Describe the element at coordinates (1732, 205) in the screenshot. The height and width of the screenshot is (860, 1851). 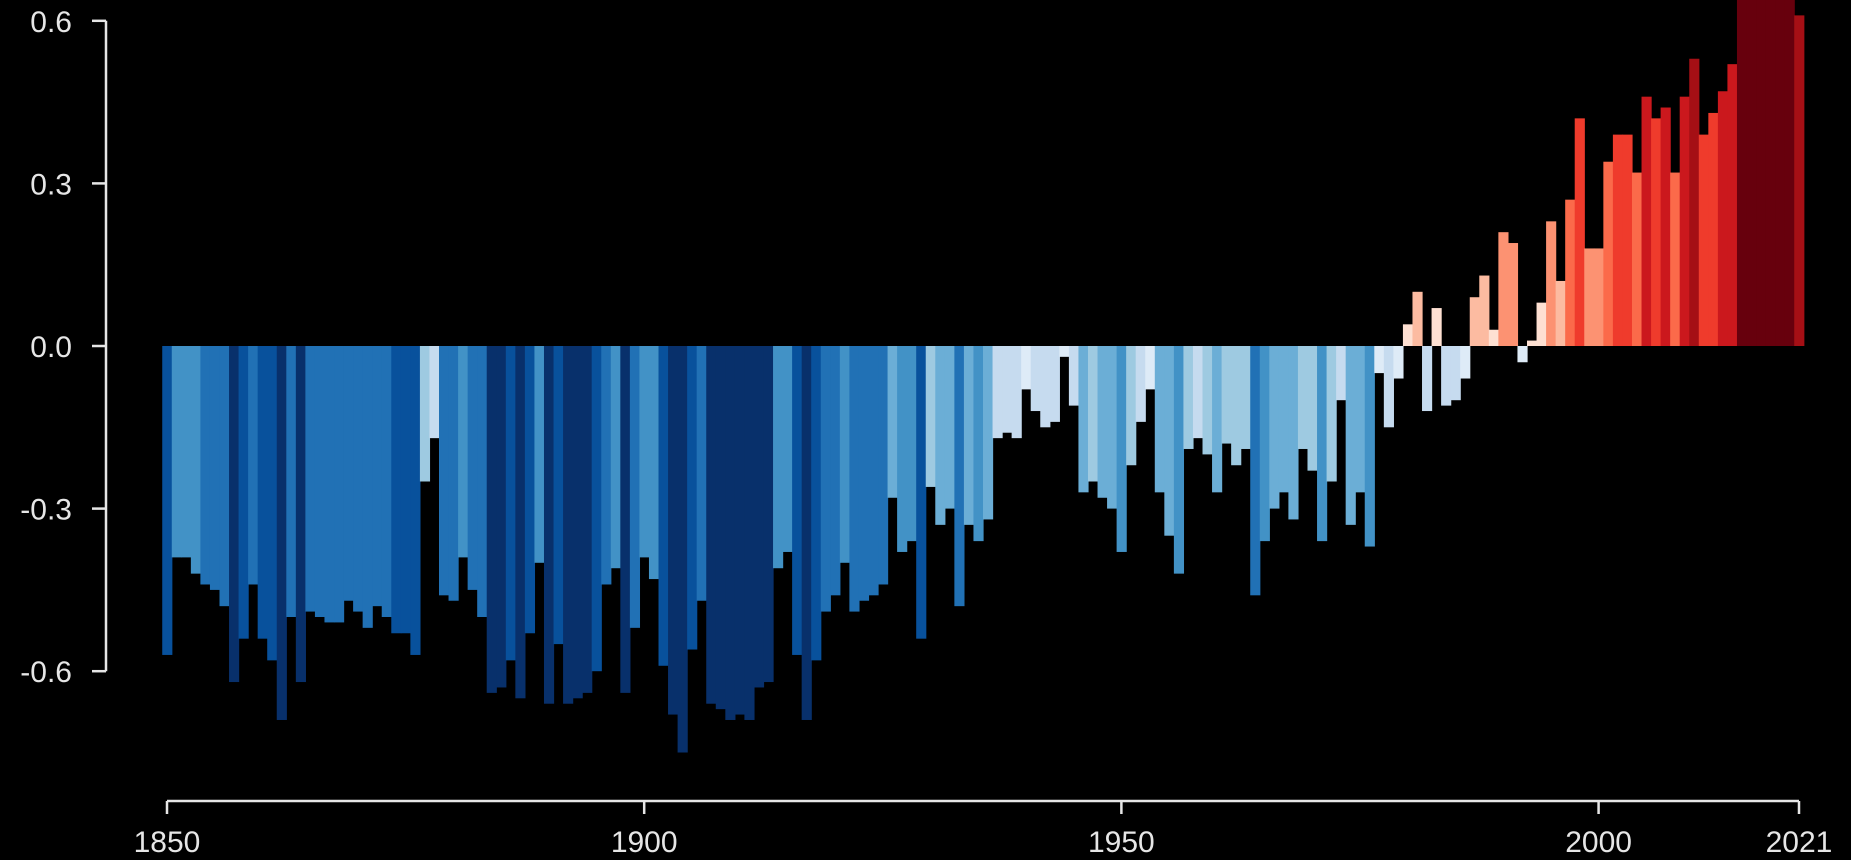
I see `bar-2014` at that location.